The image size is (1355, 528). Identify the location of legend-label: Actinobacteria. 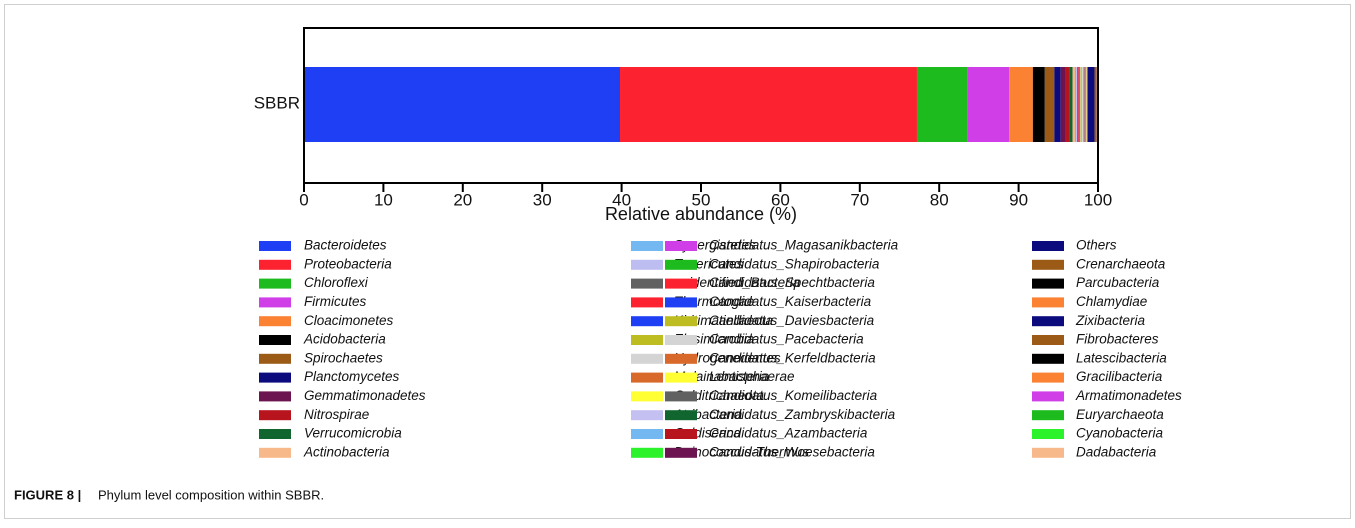
(346, 451).